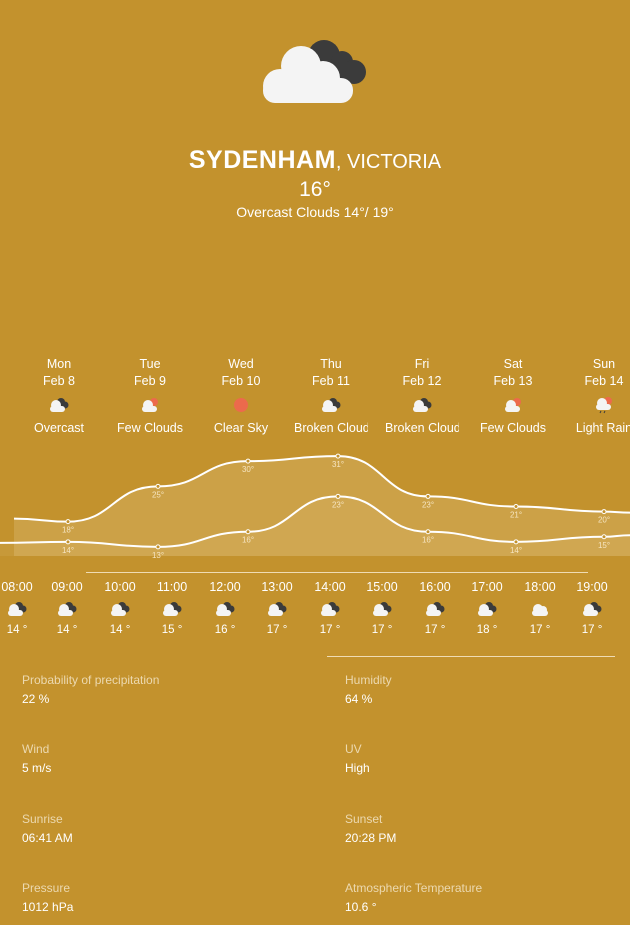 This screenshot has width=630, height=925. I want to click on day-forecast-sun: Sun Feb 14 Light Rain, so click(592, 396).